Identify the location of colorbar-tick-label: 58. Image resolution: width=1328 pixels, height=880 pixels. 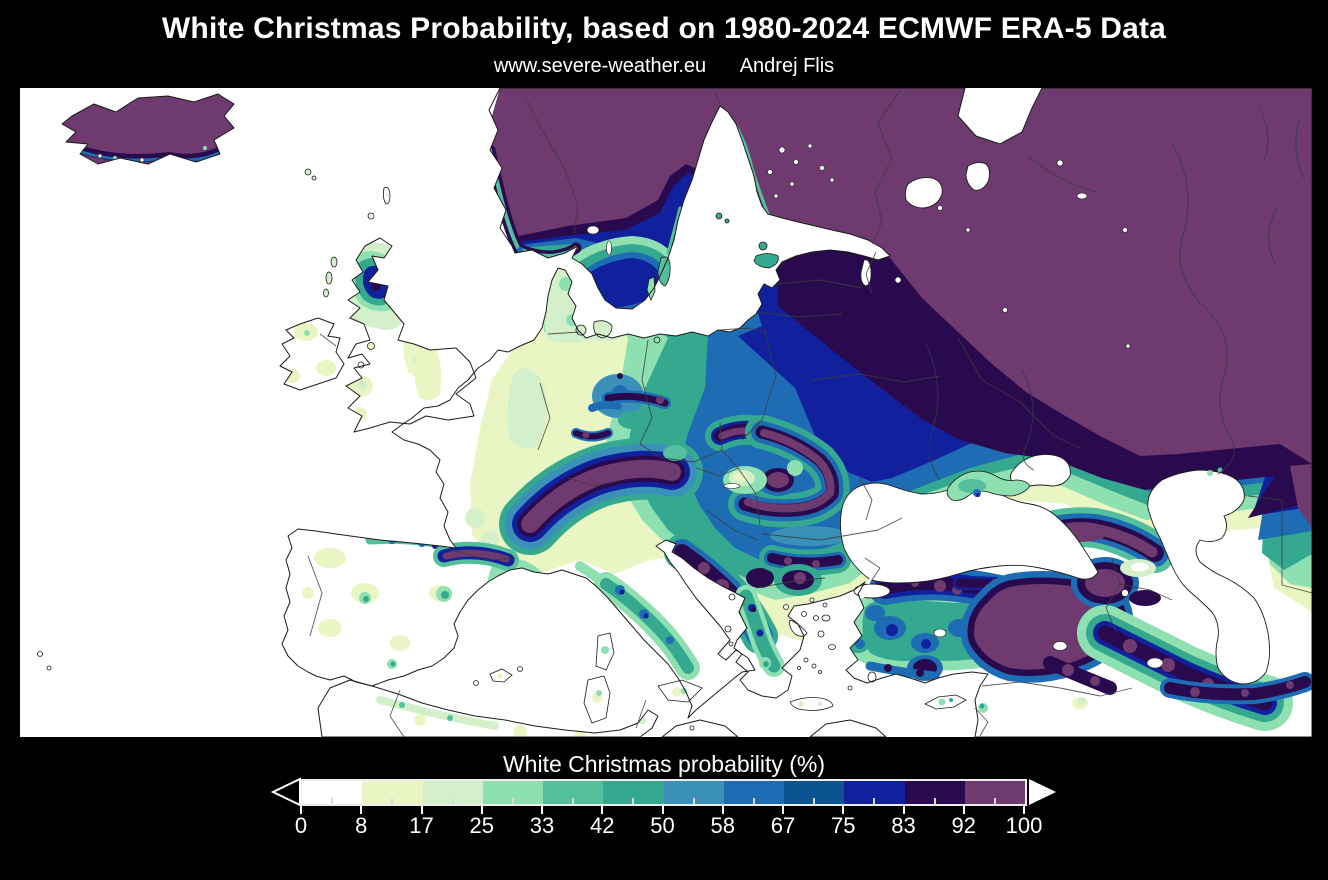
(722, 825).